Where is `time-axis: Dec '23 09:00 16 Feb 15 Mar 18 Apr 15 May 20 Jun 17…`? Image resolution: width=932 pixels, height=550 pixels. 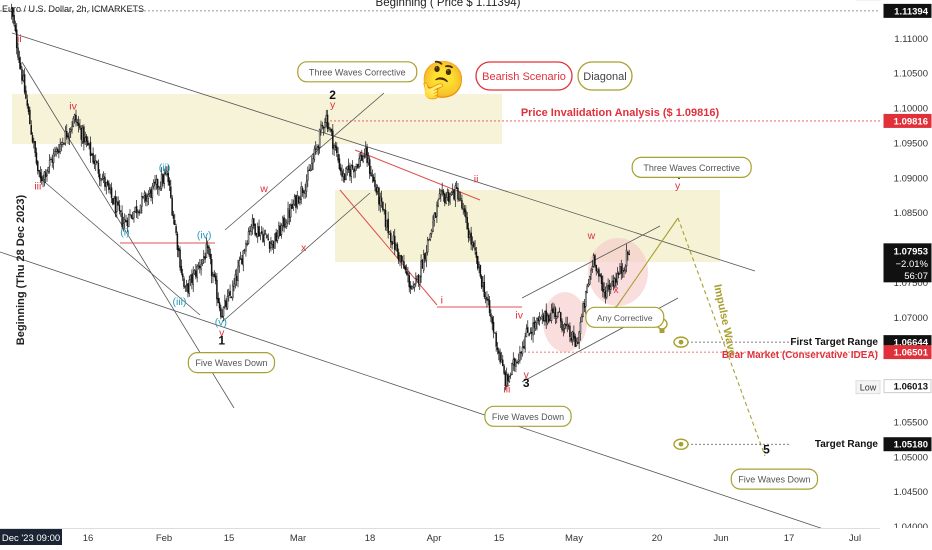 time-axis: Dec '23 09:00 16 Feb 15 Mar 18 Apr 15 May 20 Jun 17… is located at coordinates (466, 539).